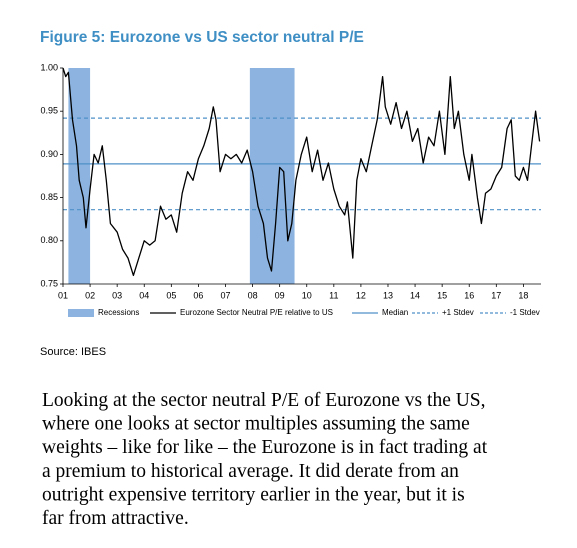  Describe the element at coordinates (469, 295) in the screenshot. I see `x-tick-label: 16` at that location.